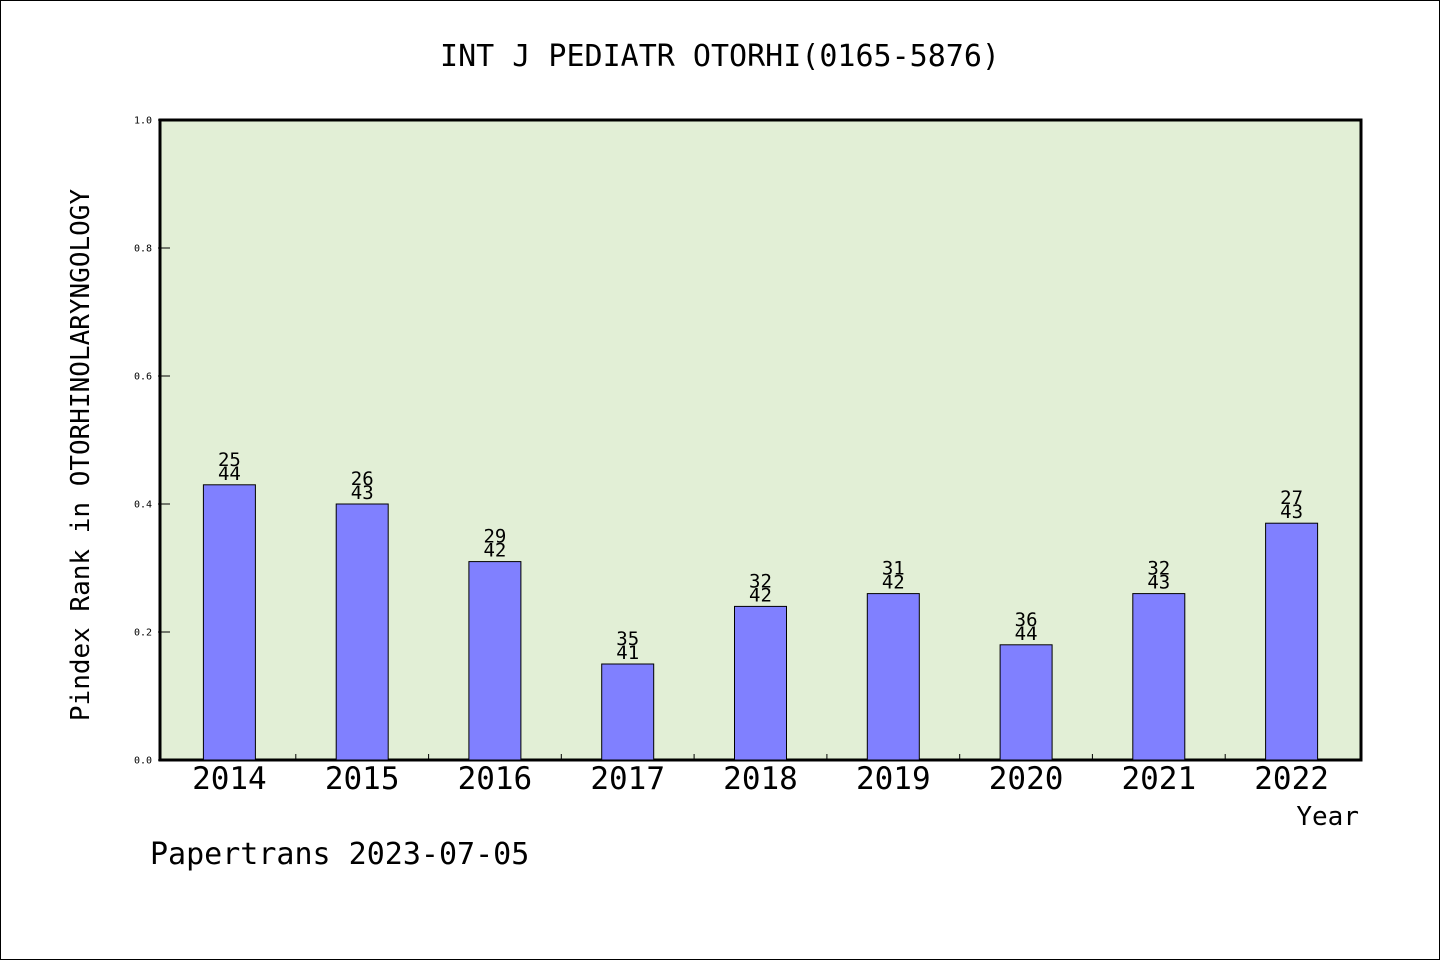 The width and height of the screenshot is (1440, 960). Describe the element at coordinates (1026, 620) in the screenshot. I see `bar-rank-label: 36` at that location.